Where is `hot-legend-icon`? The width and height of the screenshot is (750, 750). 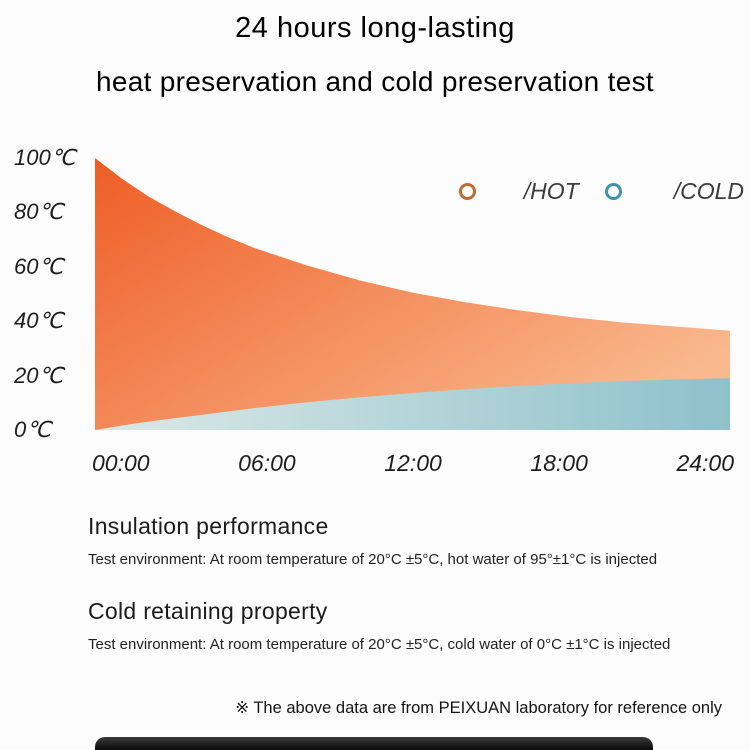 hot-legend-icon is located at coordinates (467, 191).